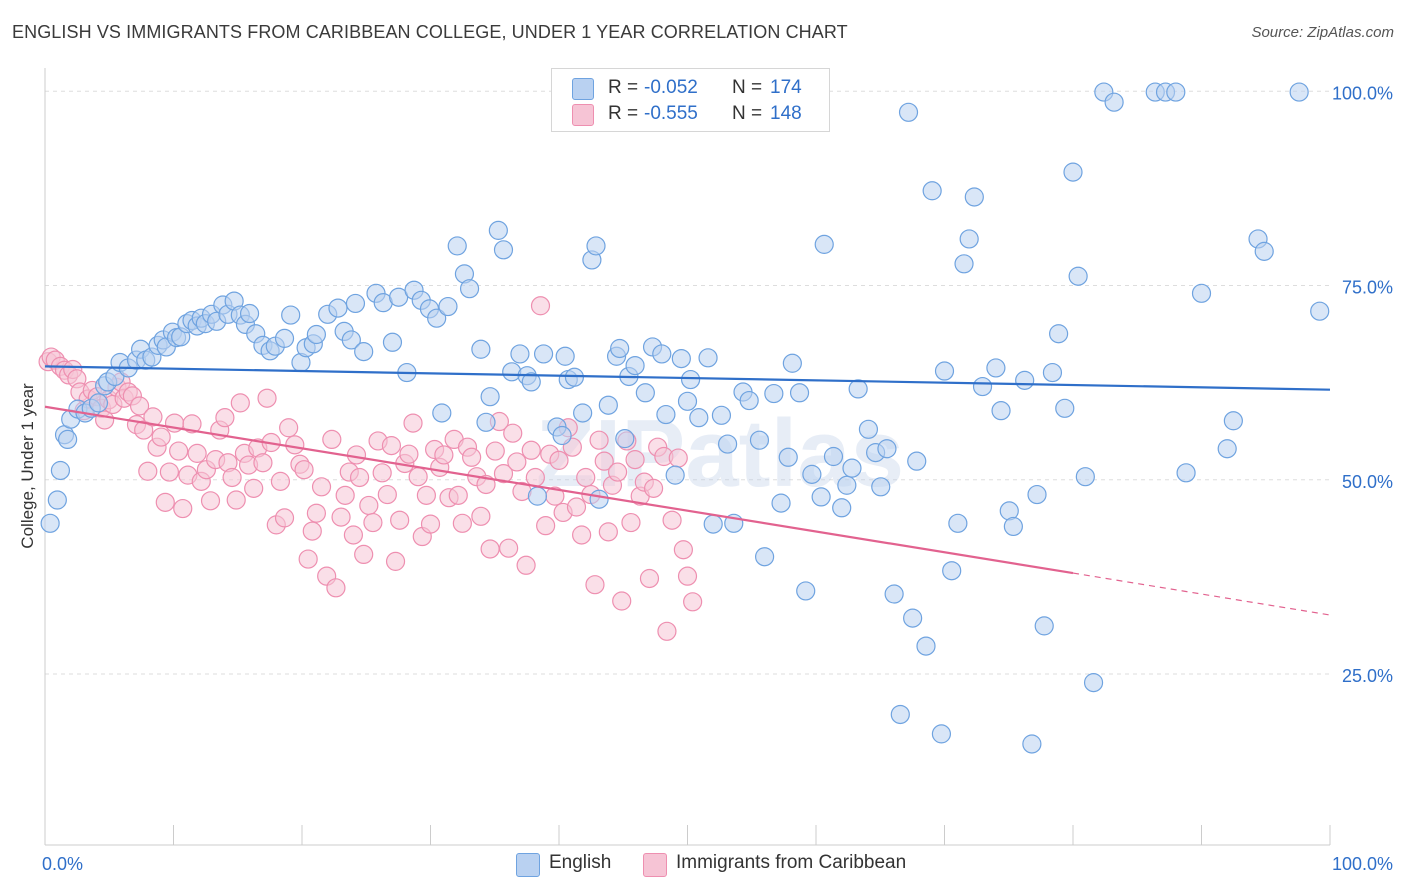 The height and width of the screenshot is (892, 1406). I want to click on bottom-legend-label-caribbean: Immigrants from Caribbean, so click(791, 862).